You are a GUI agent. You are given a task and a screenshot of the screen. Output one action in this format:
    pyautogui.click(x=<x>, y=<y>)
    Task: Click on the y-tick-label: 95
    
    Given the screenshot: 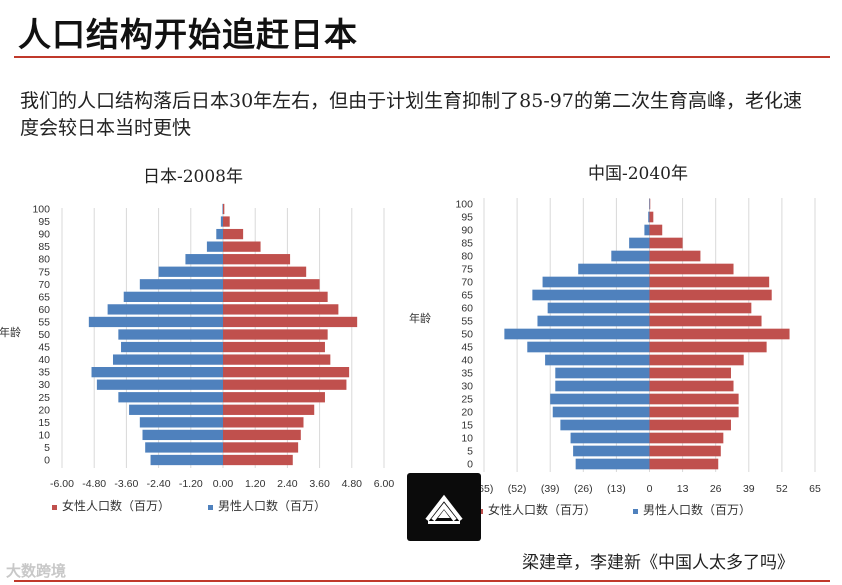 What is the action you would take?
    pyautogui.click(x=44, y=222)
    